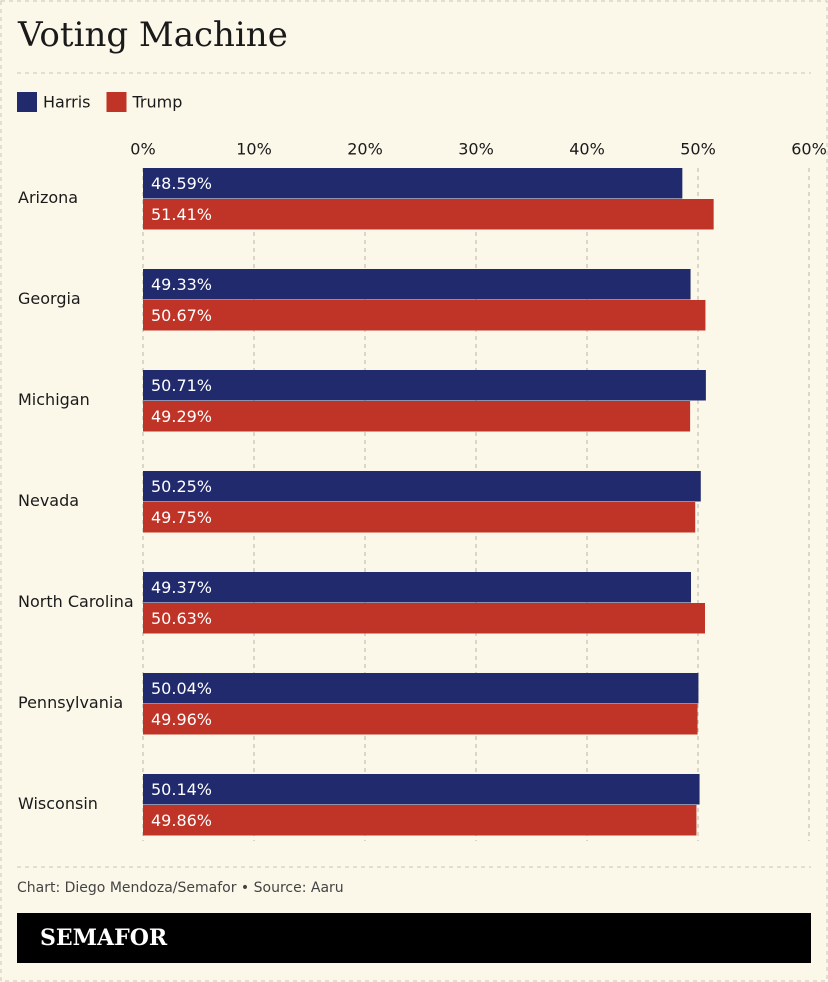 This screenshot has width=828, height=982. What do you see at coordinates (181, 315) in the screenshot?
I see `value-label: 50.67%` at bounding box center [181, 315].